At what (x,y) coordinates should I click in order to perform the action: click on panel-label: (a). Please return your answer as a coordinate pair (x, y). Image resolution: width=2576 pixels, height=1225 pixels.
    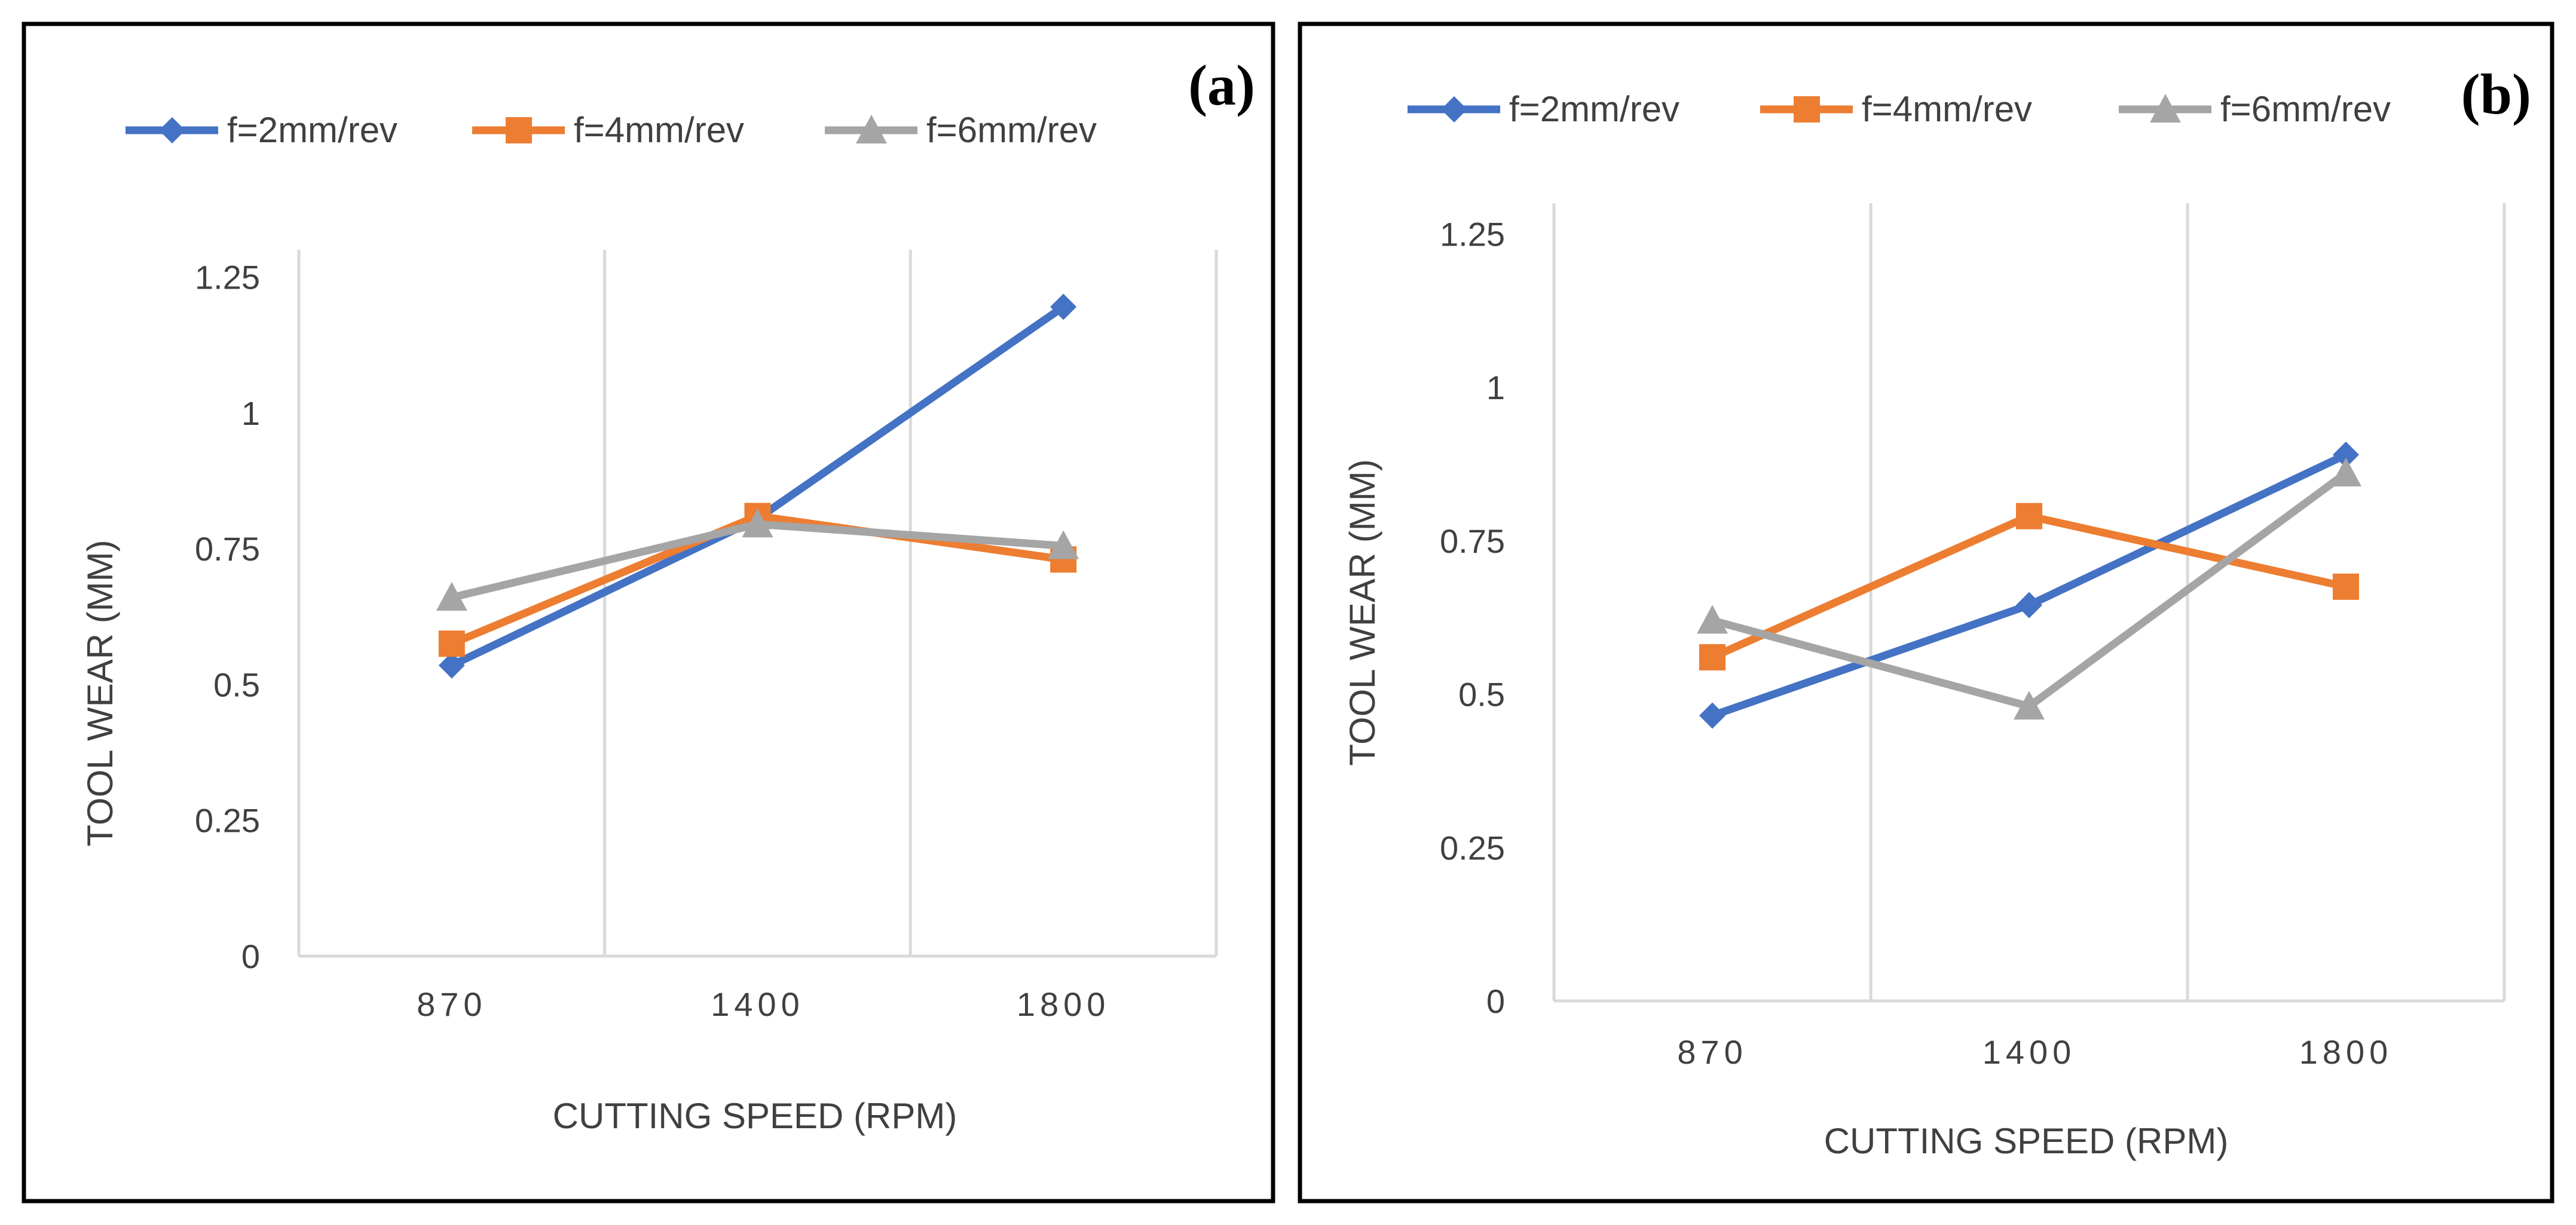
    Looking at the image, I should click on (1221, 85).